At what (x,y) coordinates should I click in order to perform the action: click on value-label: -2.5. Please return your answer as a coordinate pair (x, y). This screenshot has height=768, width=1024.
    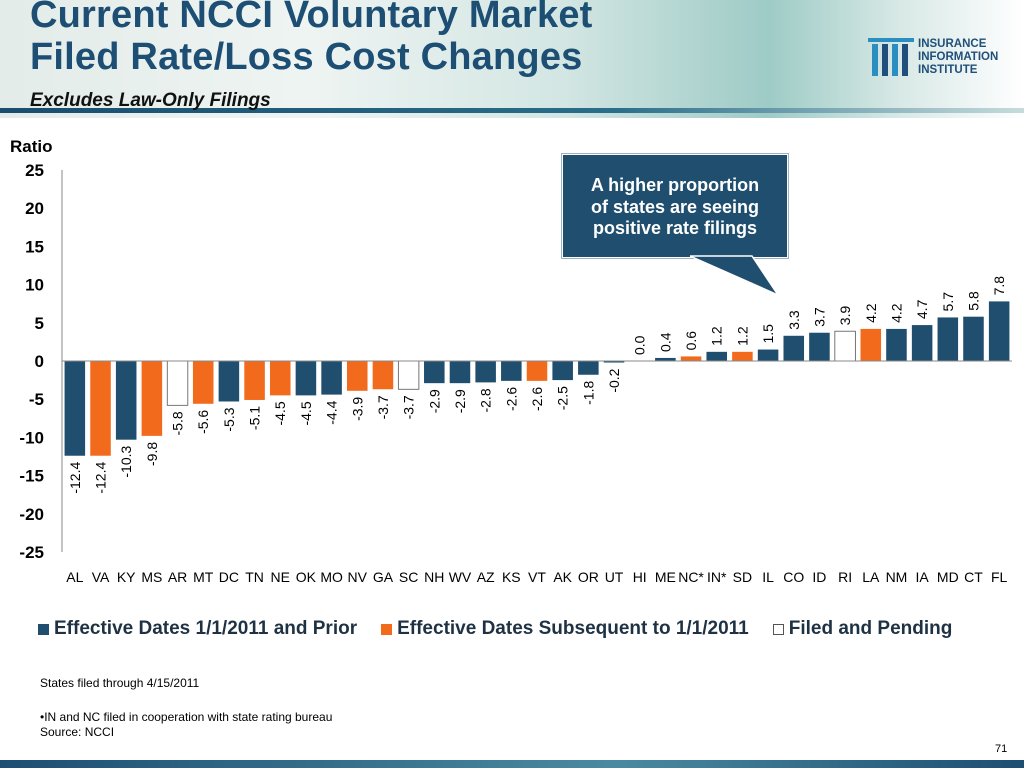
    Looking at the image, I should click on (563, 398).